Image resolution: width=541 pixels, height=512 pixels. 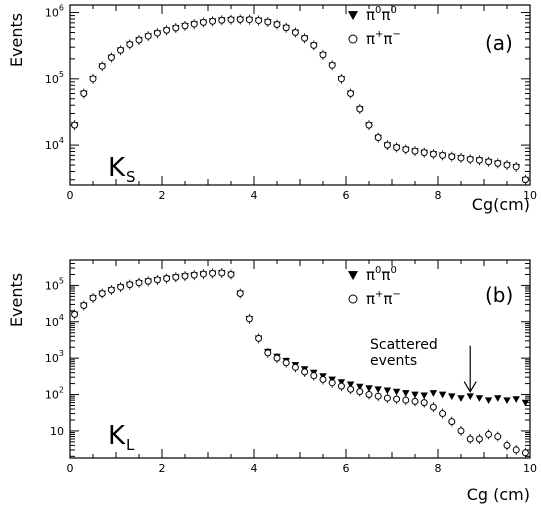 What do you see at coordinates (346, 468) in the screenshot?
I see `x-tick-label-b: 6` at bounding box center [346, 468].